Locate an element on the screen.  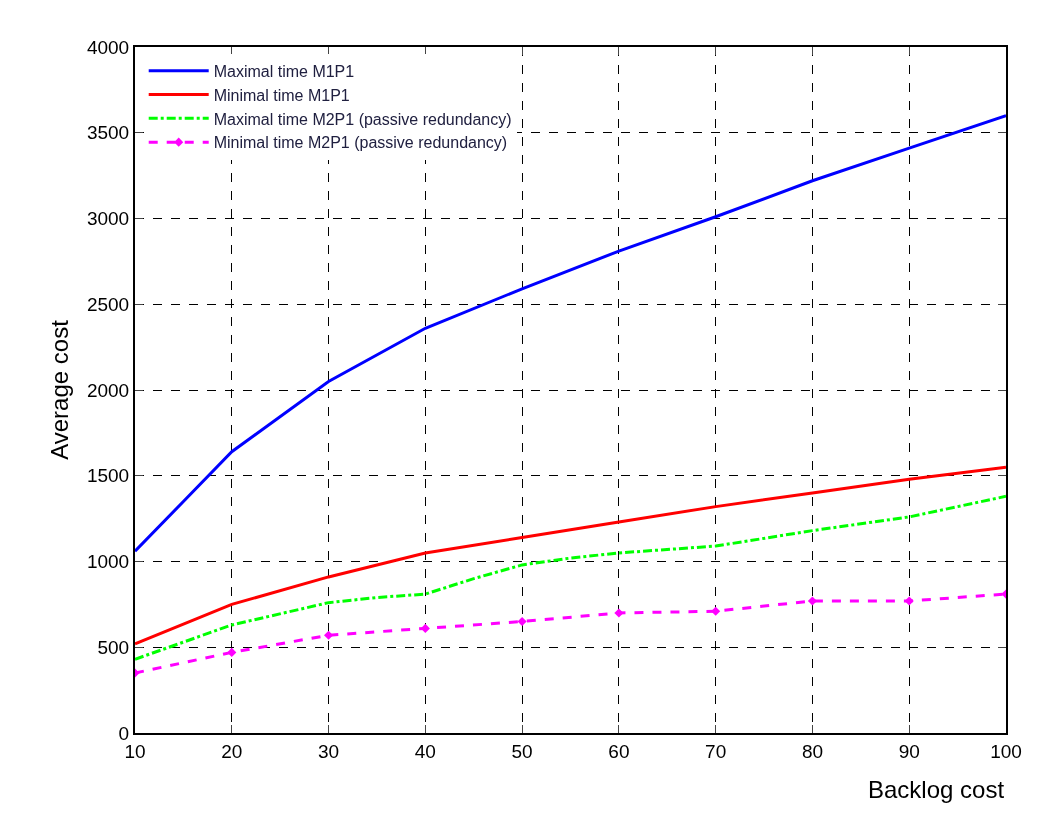
legend-label: Maximal time M2P1 (passive redundancy) is located at coordinates (362, 119).